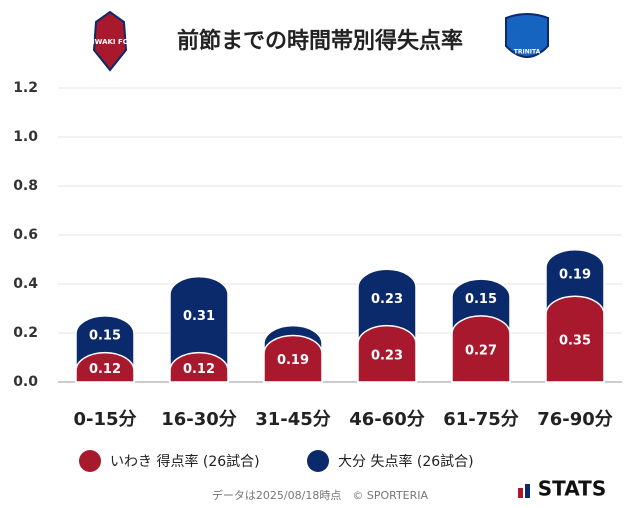 Image resolution: width=641 pixels, height=508 pixels. I want to click on footer-note: データは2025/08/18時点 © SPORTERIA, so click(320, 495).